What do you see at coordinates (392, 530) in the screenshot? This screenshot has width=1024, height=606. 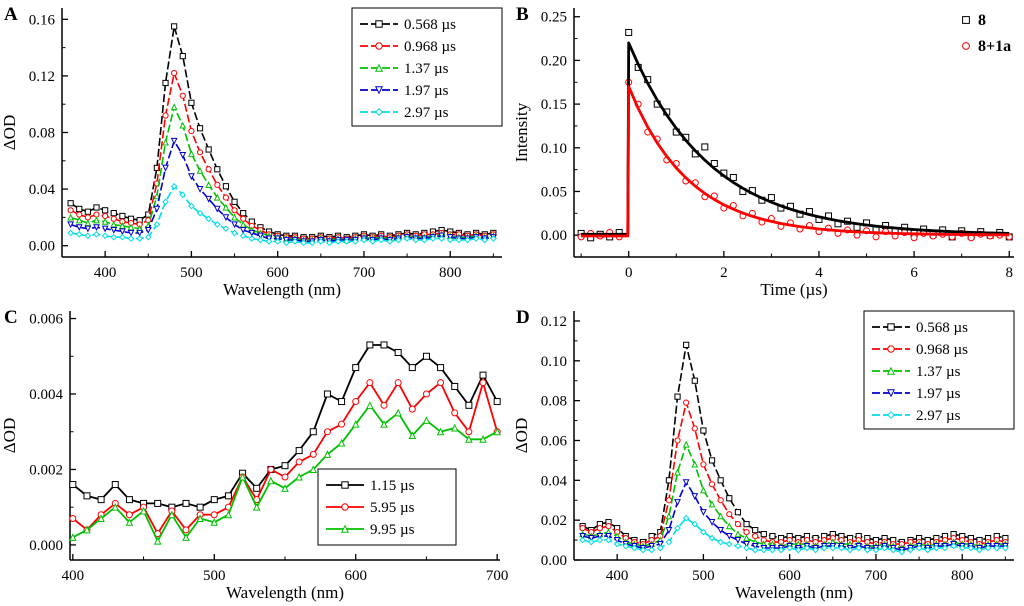 I see `legend-item-label: 9.95 µs` at bounding box center [392, 530].